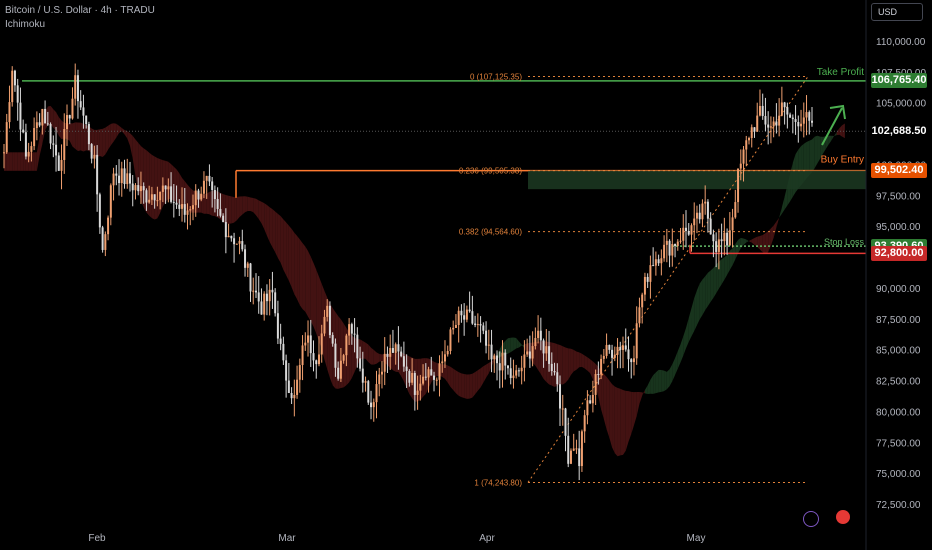 Image resolution: width=932 pixels, height=550 pixels. Describe the element at coordinates (843, 517) in the screenshot. I see `alert-icon` at that location.